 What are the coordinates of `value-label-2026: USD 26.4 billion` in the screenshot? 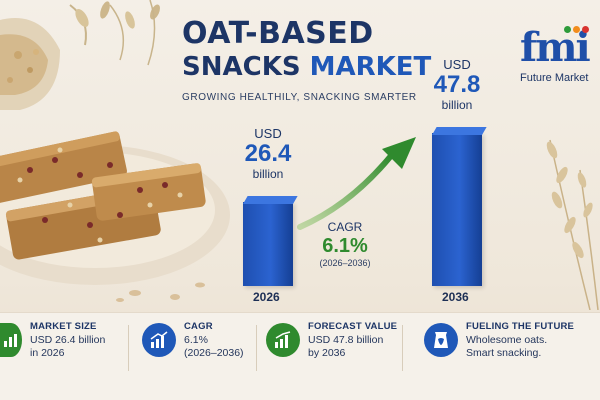 It's located at (268, 153).